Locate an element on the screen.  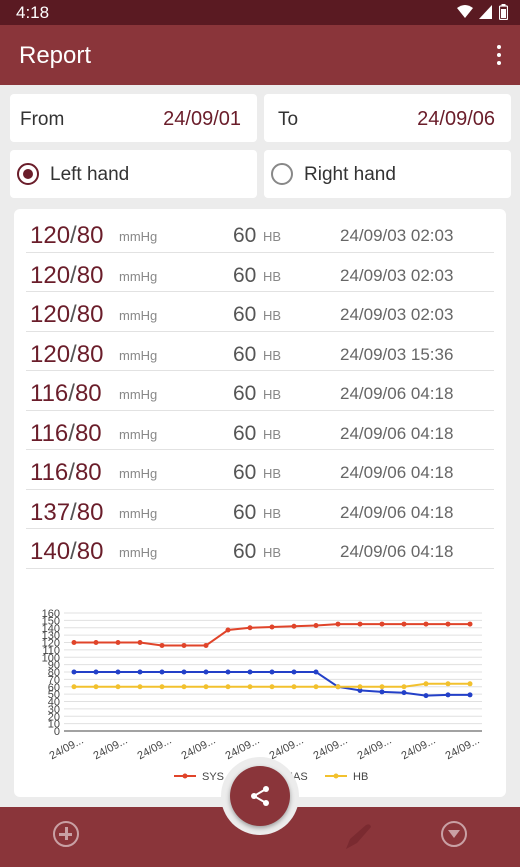
from-label: From is located at coordinates (42, 119).